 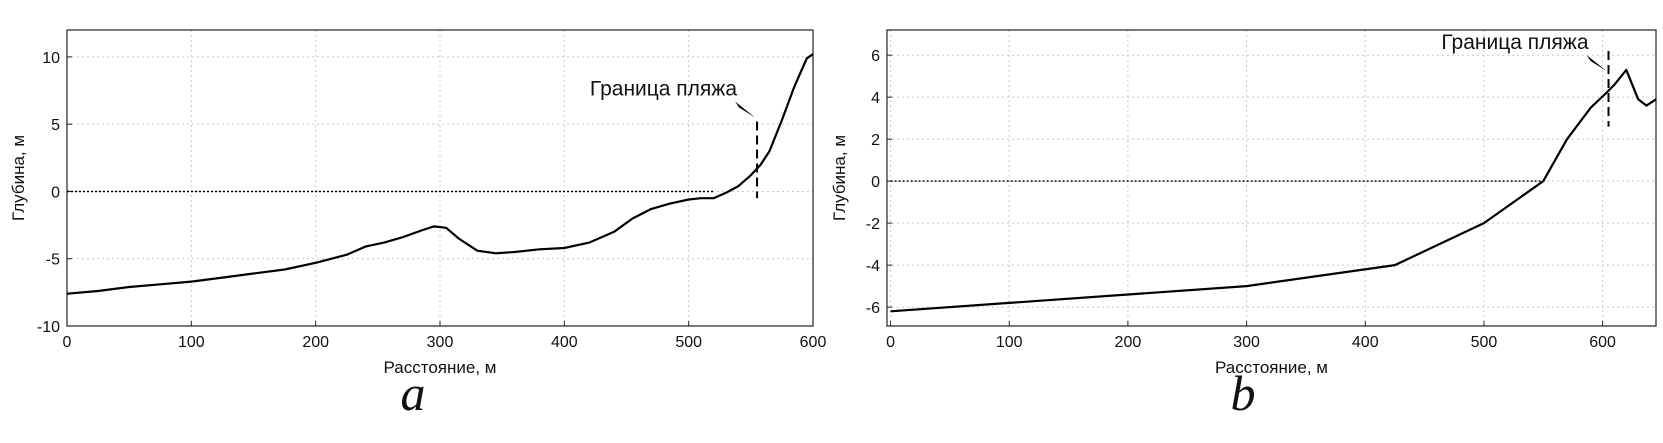 What do you see at coordinates (873, 308) in the screenshot?
I see `y-tick-label: -6` at bounding box center [873, 308].